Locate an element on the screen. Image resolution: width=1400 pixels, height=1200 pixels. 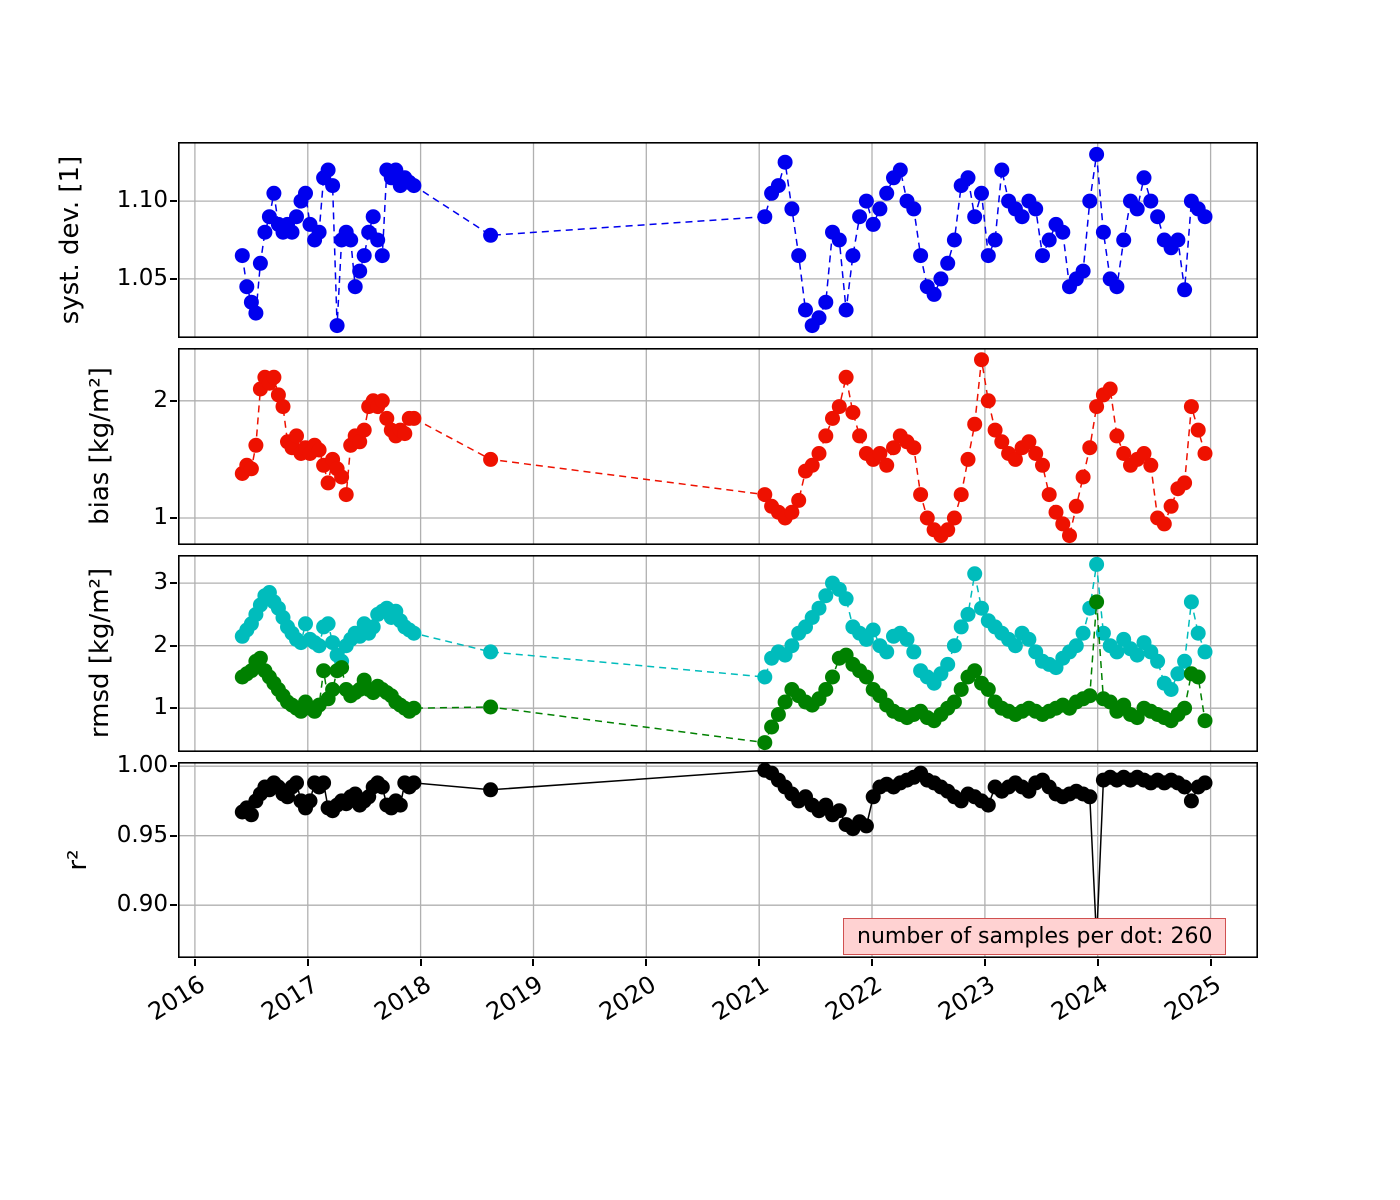
y-tick-label: 3 is located at coordinates (160, 582).